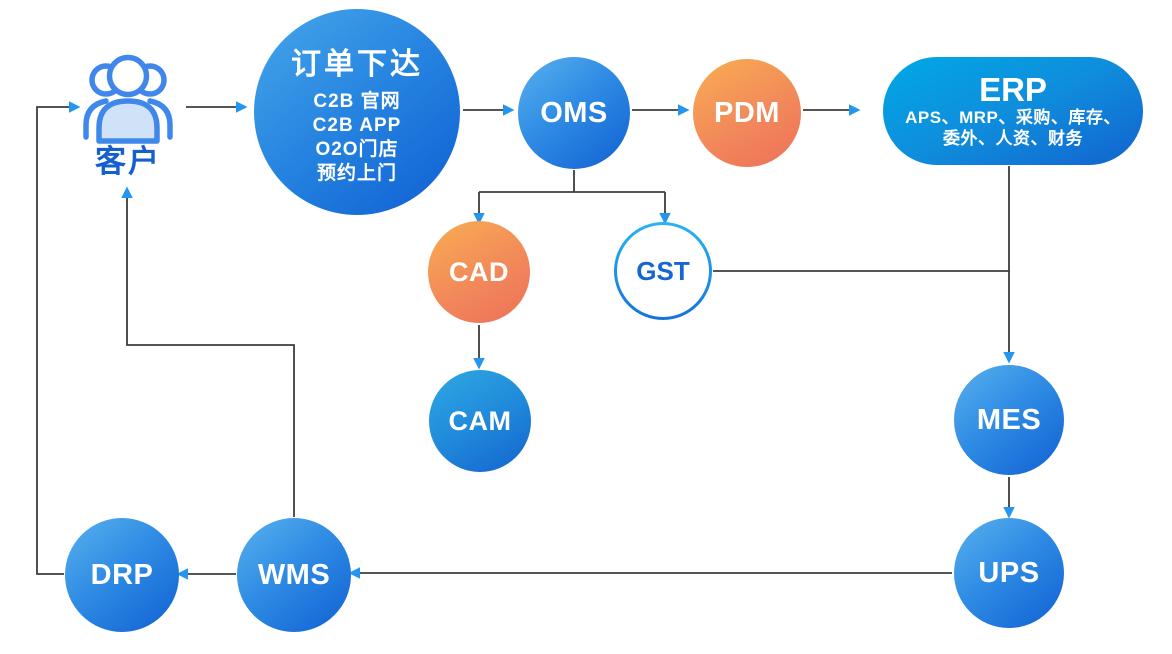 The width and height of the screenshot is (1172, 654). Describe the element at coordinates (357, 149) in the screenshot. I see `order-channel-o2o-store: O2O门店` at that location.